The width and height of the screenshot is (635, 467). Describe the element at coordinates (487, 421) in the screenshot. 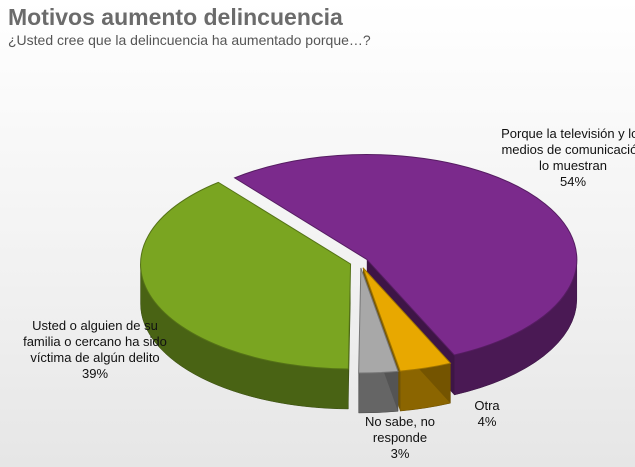

I see `value-label: 4%` at that location.